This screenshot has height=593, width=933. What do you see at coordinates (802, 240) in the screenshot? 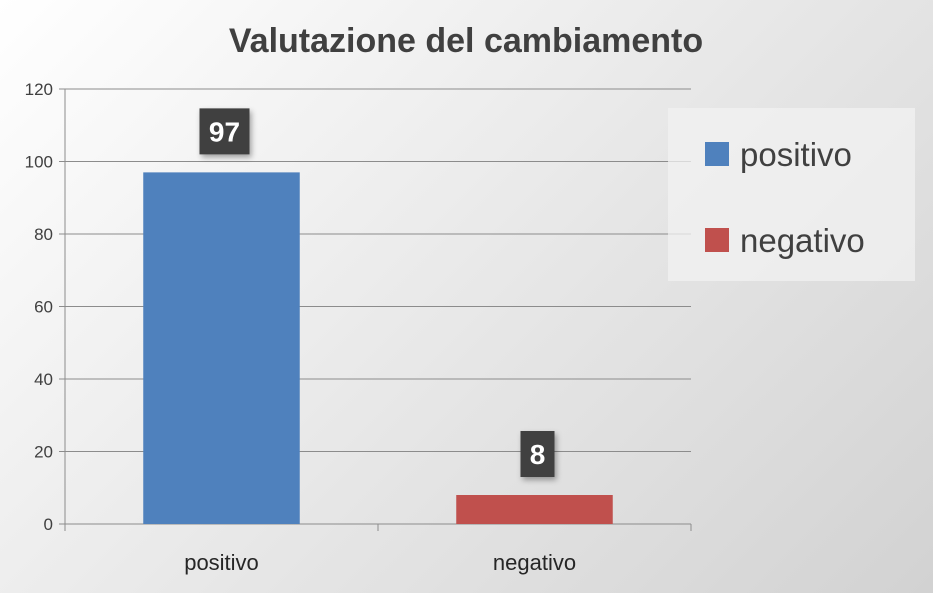
I see `legend-label: negativo` at bounding box center [802, 240].